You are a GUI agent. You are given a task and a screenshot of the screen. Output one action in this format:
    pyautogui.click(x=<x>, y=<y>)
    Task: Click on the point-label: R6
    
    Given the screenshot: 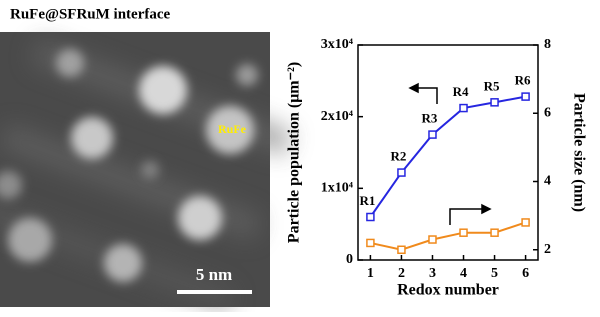 What is the action you would take?
    pyautogui.click(x=523, y=80)
    